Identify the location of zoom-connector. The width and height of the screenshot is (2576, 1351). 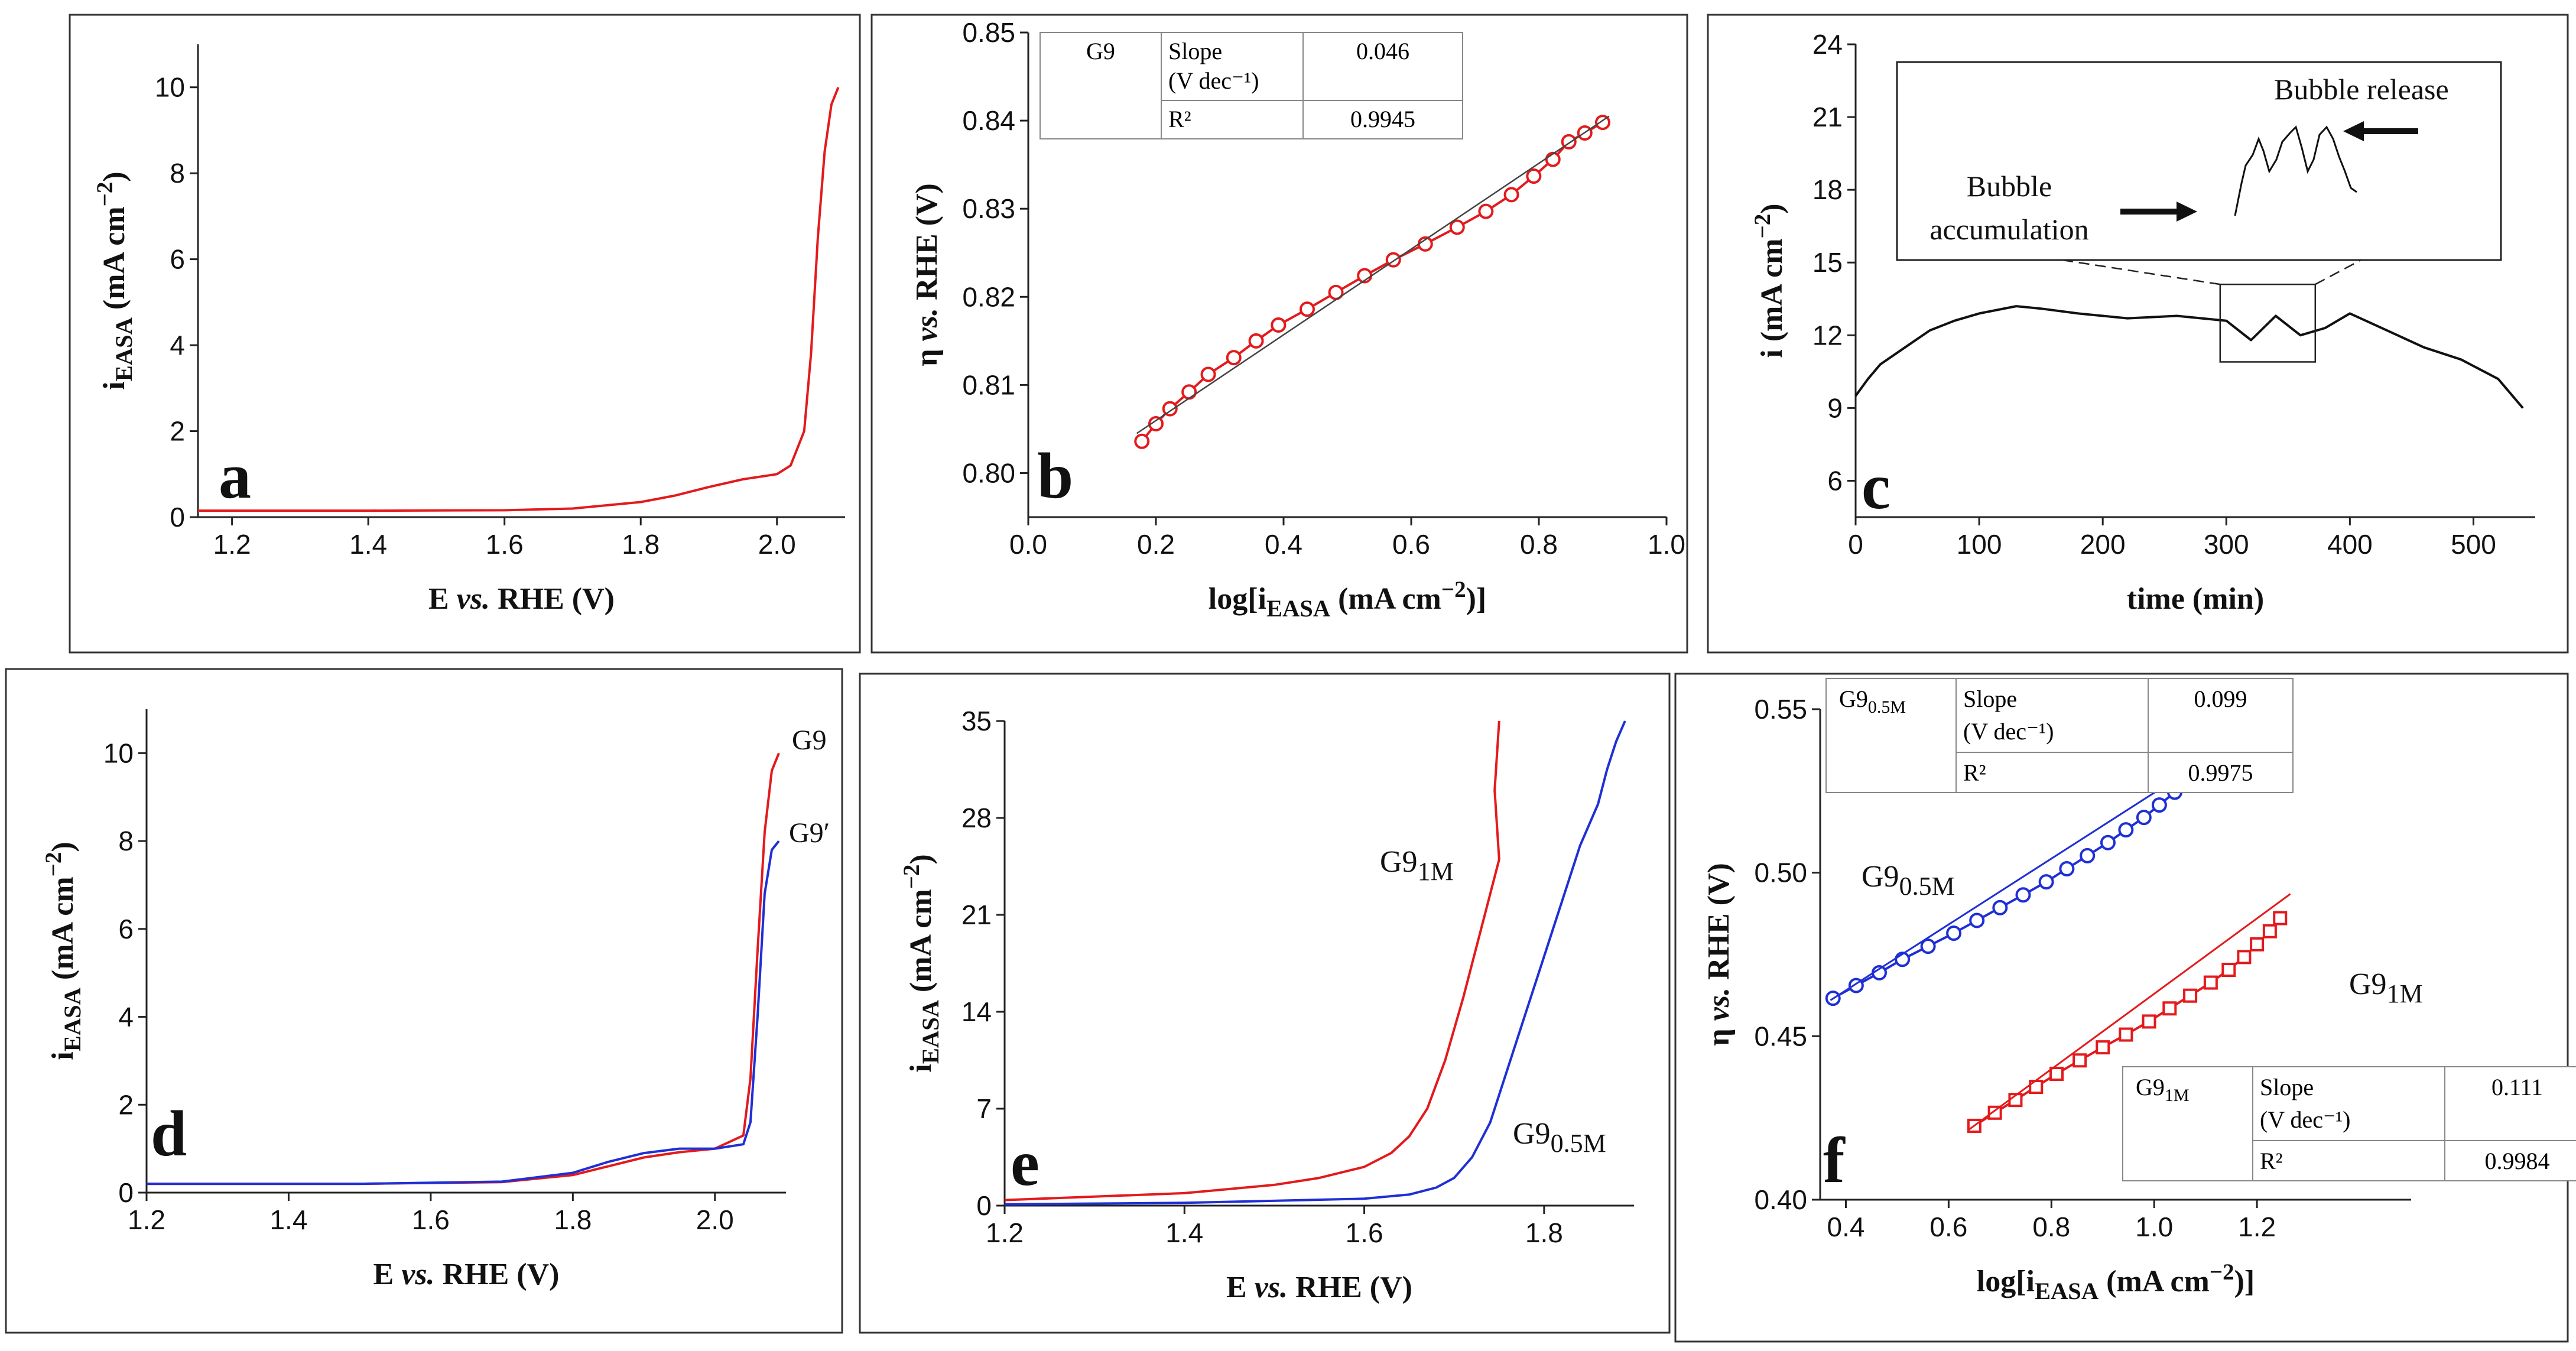
(2338, 272).